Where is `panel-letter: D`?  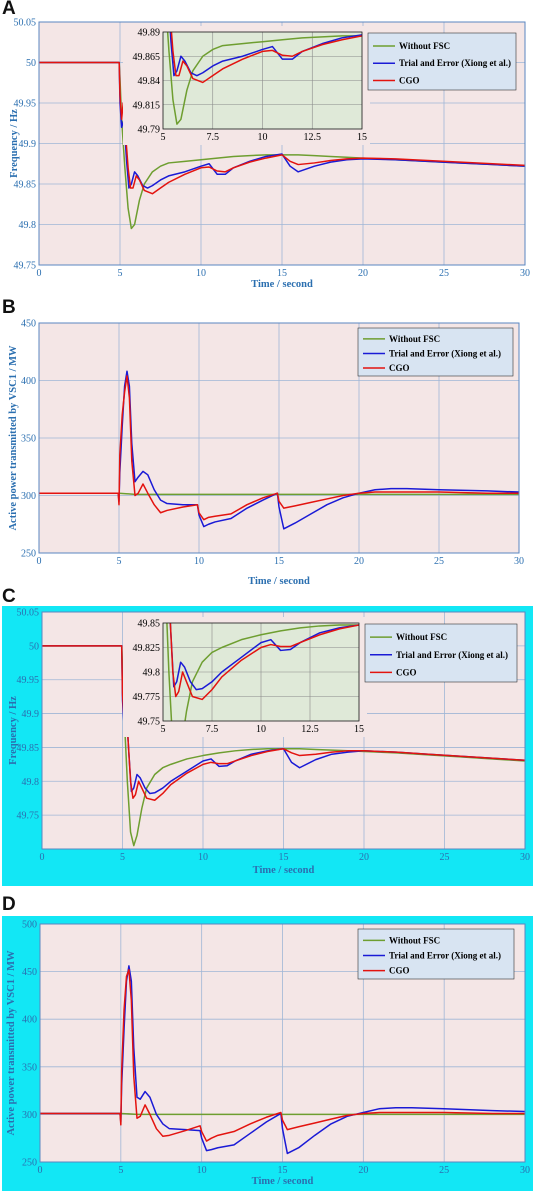 panel-letter: D is located at coordinates (9, 904).